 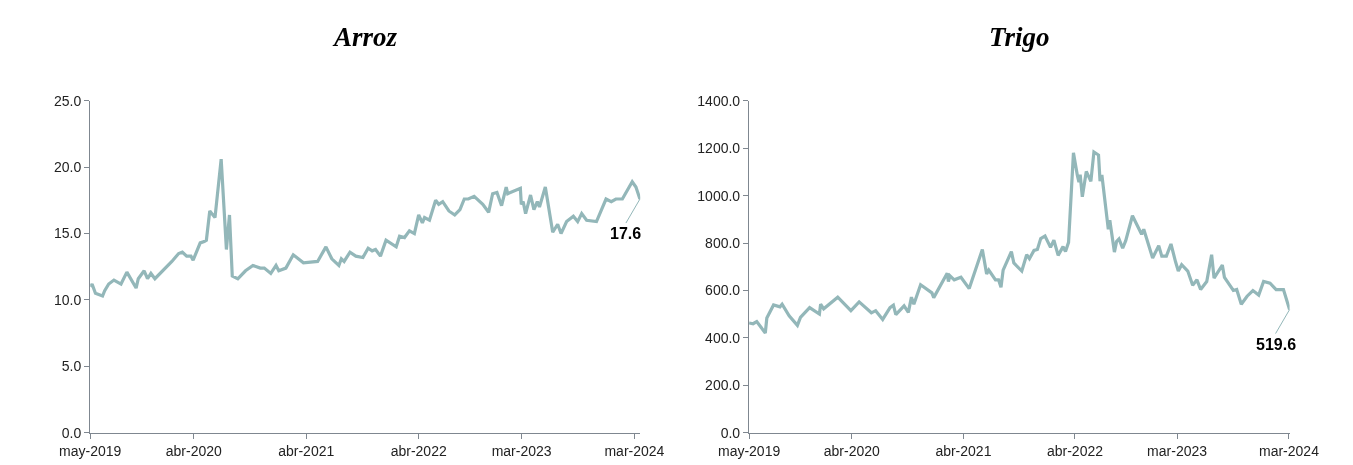 I want to click on y-tick-label: 800.0, so click(x=723, y=242).